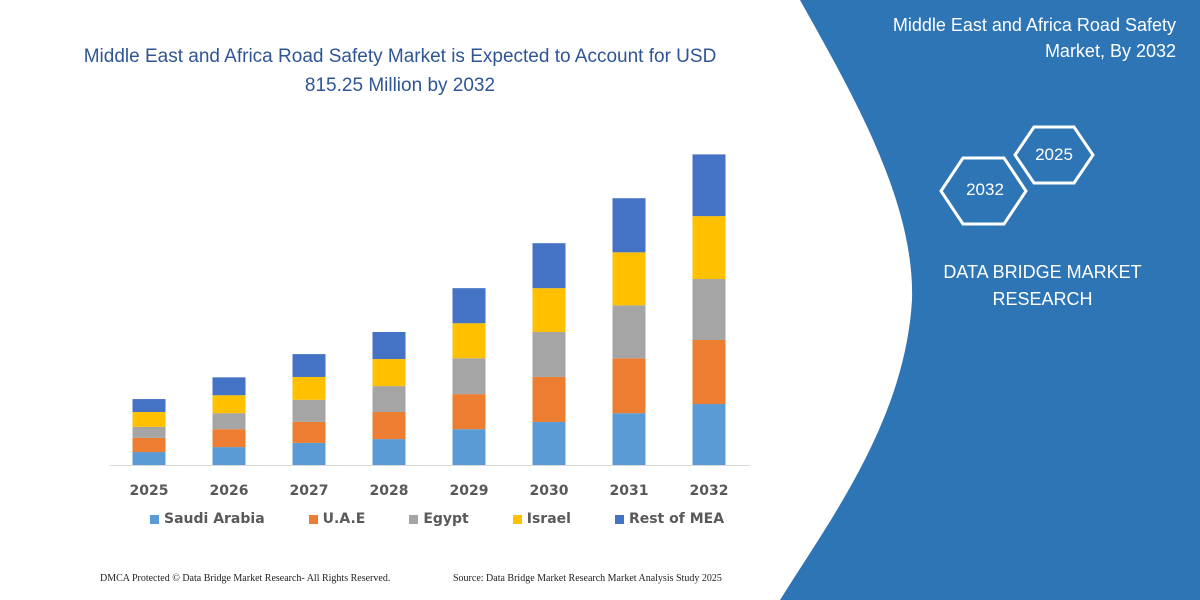 This screenshot has width=1200, height=600. What do you see at coordinates (309, 453) in the screenshot?
I see `bar-segment-saudi-arabia-2027` at bounding box center [309, 453].